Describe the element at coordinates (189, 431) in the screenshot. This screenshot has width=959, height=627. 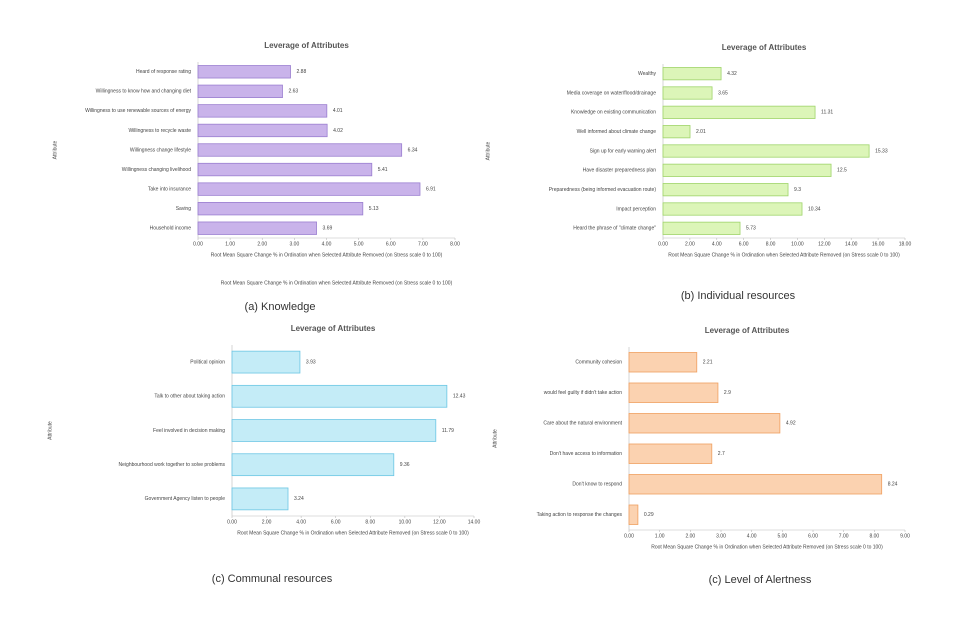
I see `y-tick-label: Feel involved in decision making` at that location.